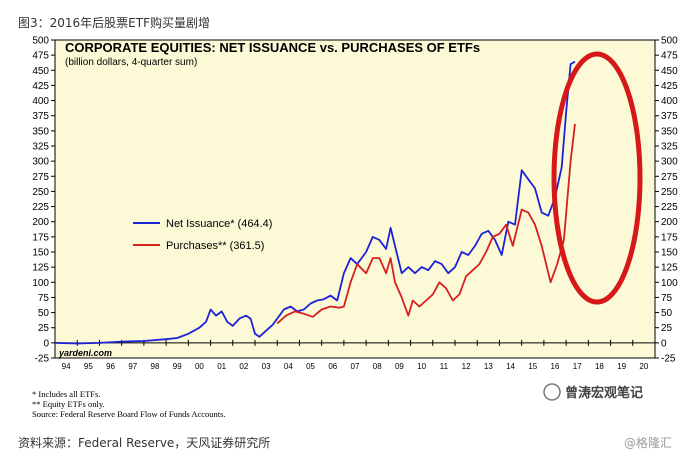  What do you see at coordinates (332, 366) in the screenshot?
I see `x-tick-label: 06` at bounding box center [332, 366].